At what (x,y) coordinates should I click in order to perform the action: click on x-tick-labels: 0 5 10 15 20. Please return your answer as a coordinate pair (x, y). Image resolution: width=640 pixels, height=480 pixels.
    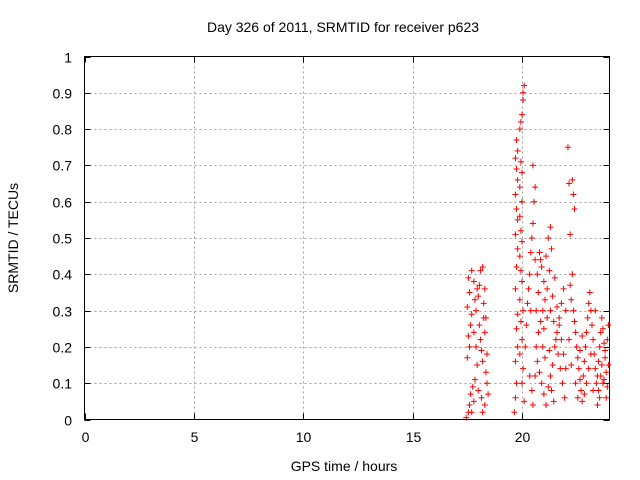
    Looking at the image, I should click on (306, 437).